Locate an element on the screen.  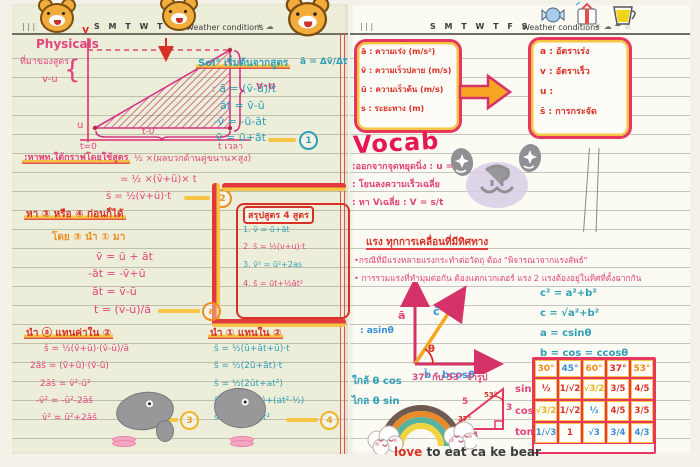
triangle-side3-label: 3 is located at coordinates (509, 408).